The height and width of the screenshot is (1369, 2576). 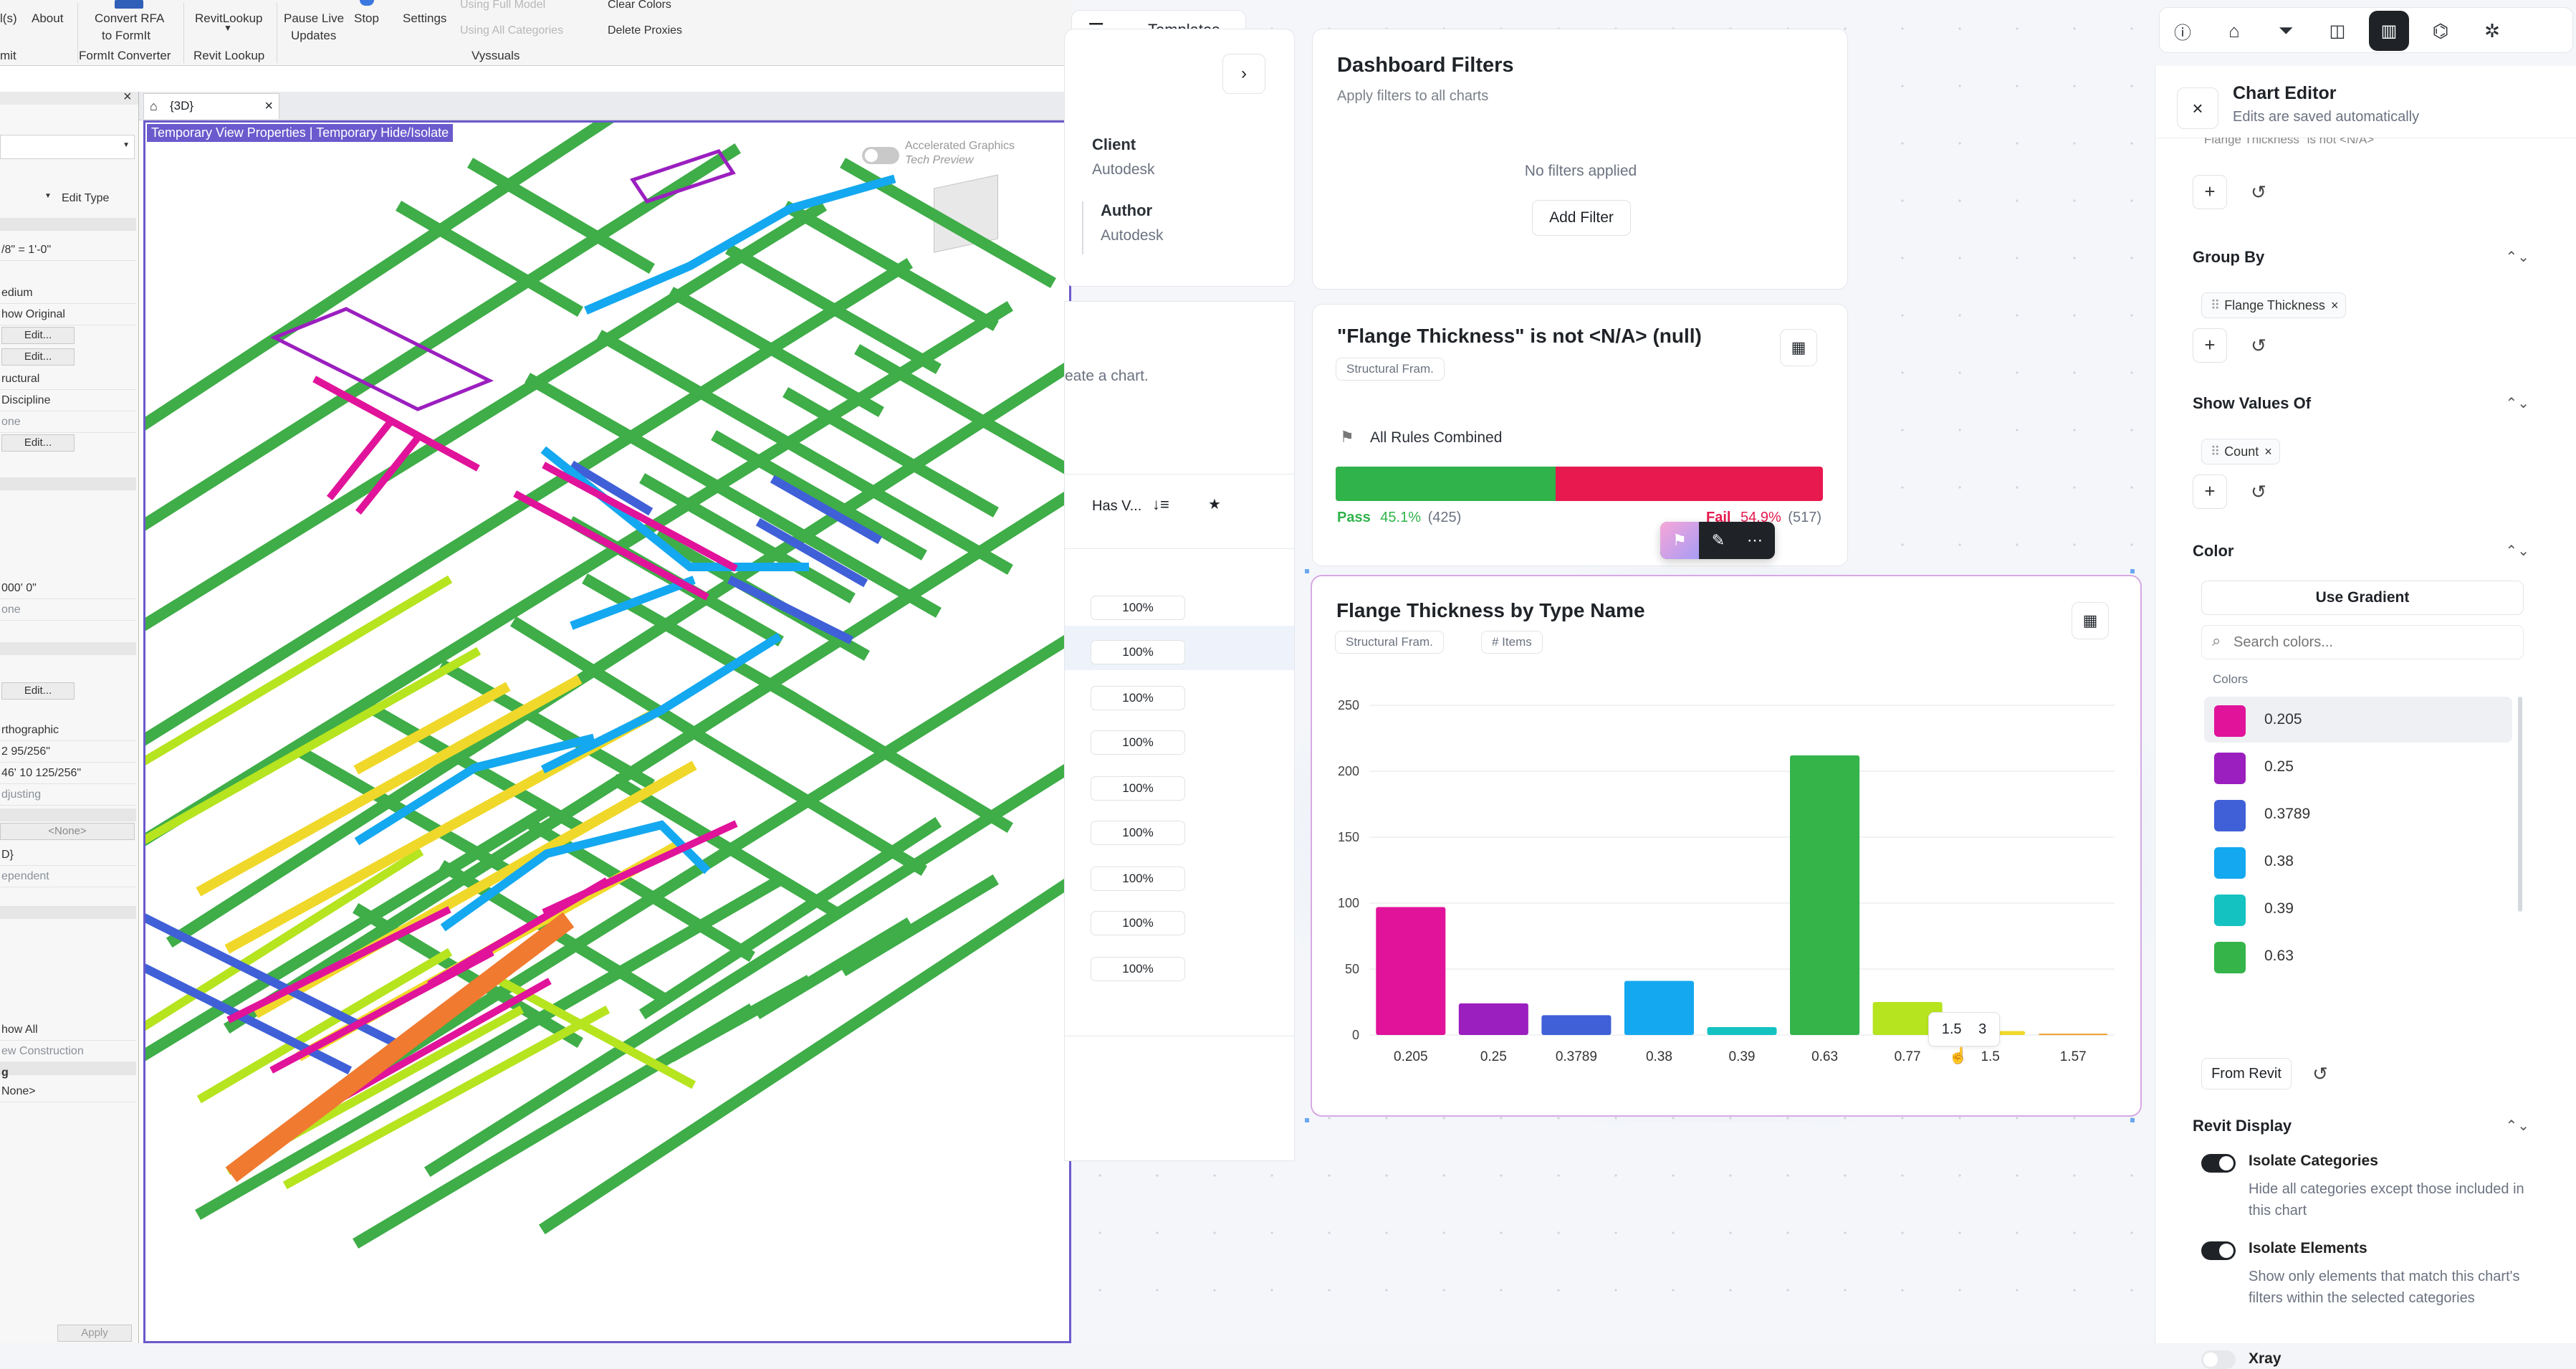 What do you see at coordinates (68, 795) in the screenshot?
I see `prop-row: djusting` at bounding box center [68, 795].